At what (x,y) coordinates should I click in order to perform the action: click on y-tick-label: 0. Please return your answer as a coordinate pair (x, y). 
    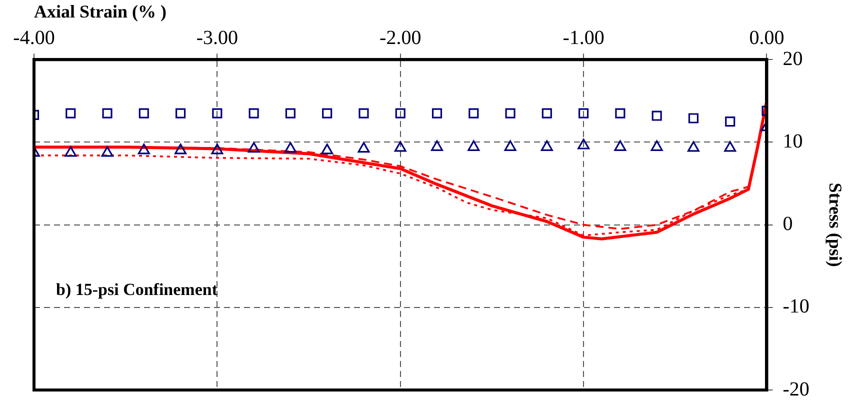
    Looking at the image, I should click on (787, 224).